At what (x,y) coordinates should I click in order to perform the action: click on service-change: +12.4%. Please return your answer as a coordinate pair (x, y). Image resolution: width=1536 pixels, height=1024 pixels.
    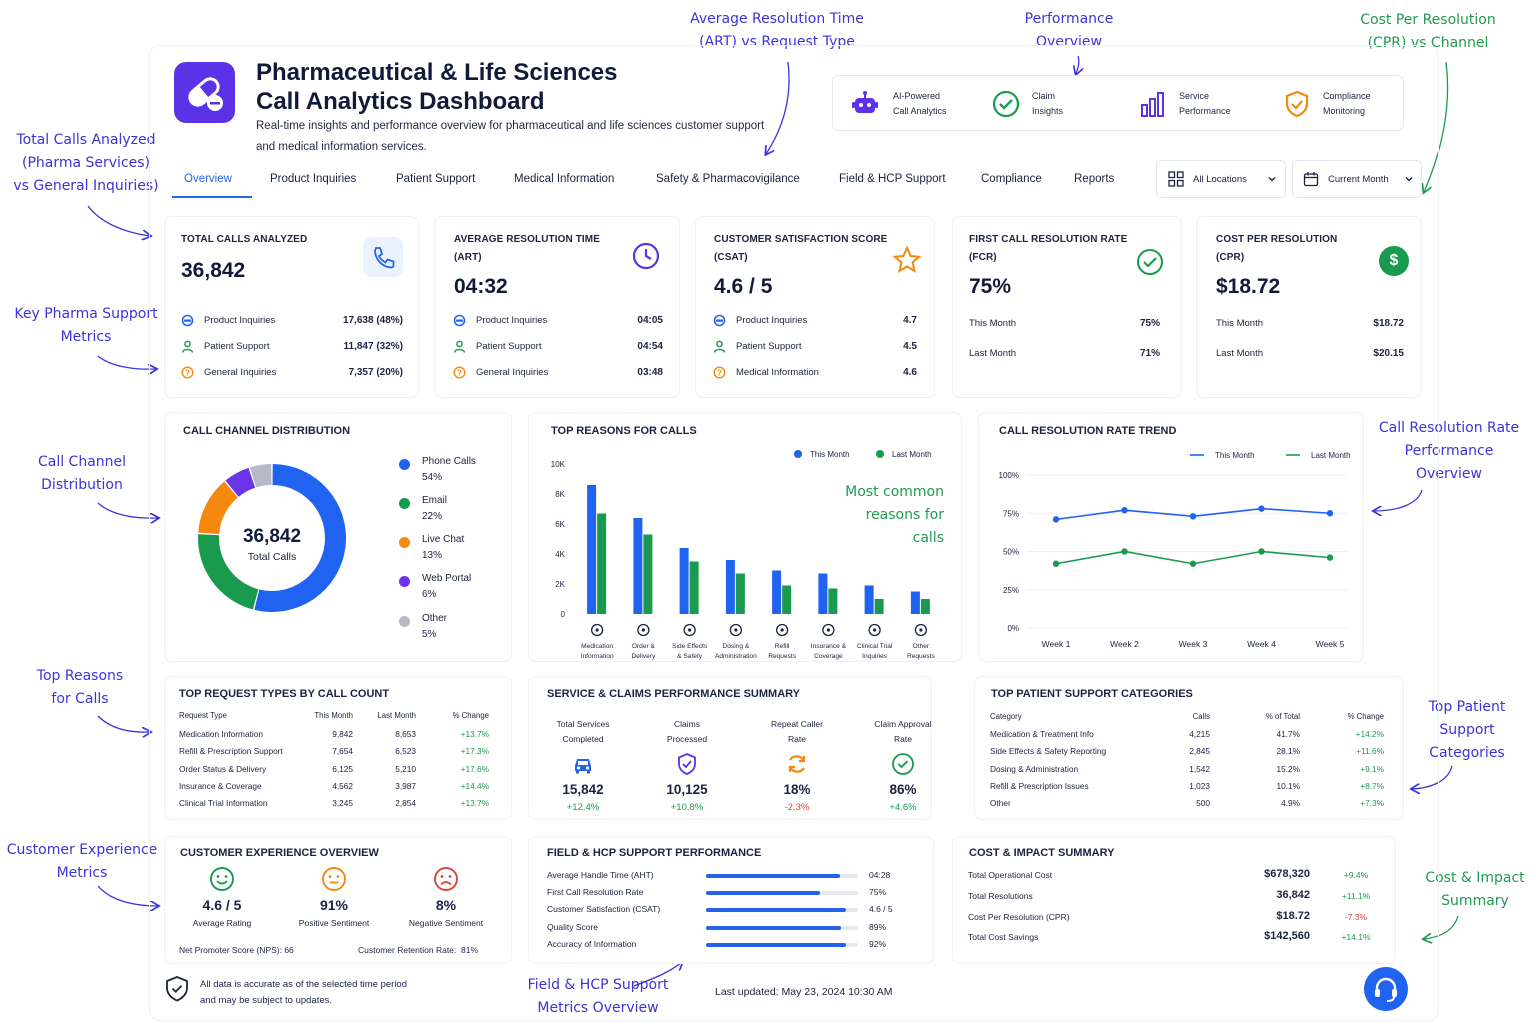
    Looking at the image, I should click on (583, 807).